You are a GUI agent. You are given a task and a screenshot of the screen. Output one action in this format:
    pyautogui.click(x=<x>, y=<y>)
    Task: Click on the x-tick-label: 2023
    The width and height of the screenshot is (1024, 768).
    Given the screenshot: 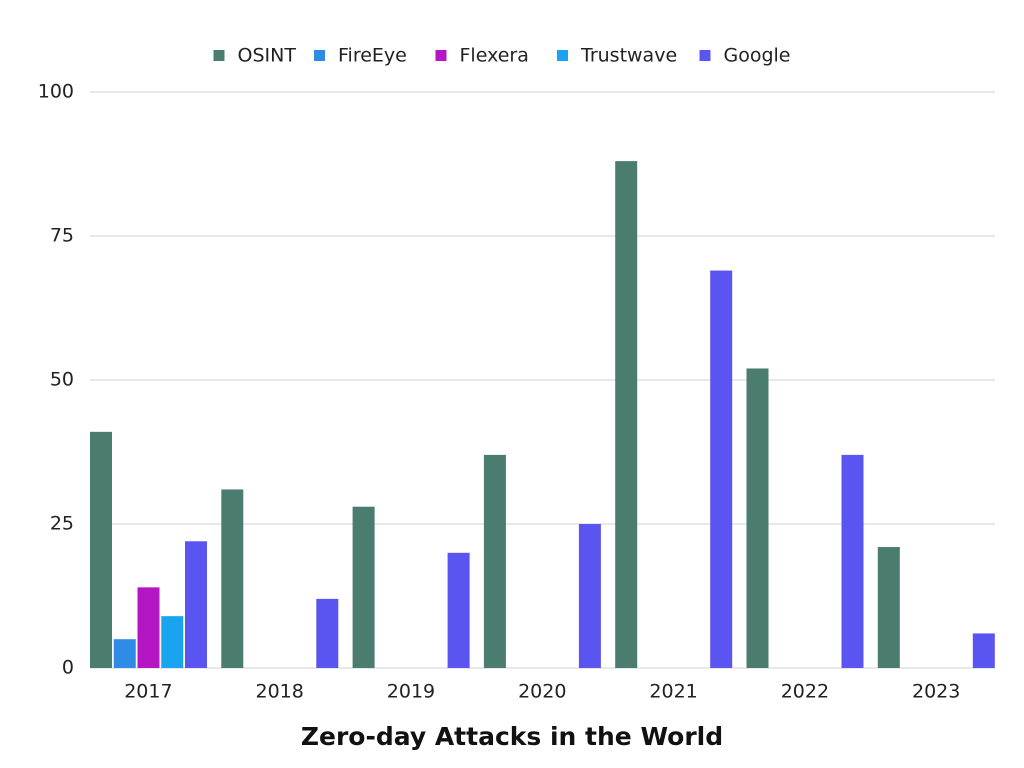 What is the action you would take?
    pyautogui.click(x=936, y=692)
    